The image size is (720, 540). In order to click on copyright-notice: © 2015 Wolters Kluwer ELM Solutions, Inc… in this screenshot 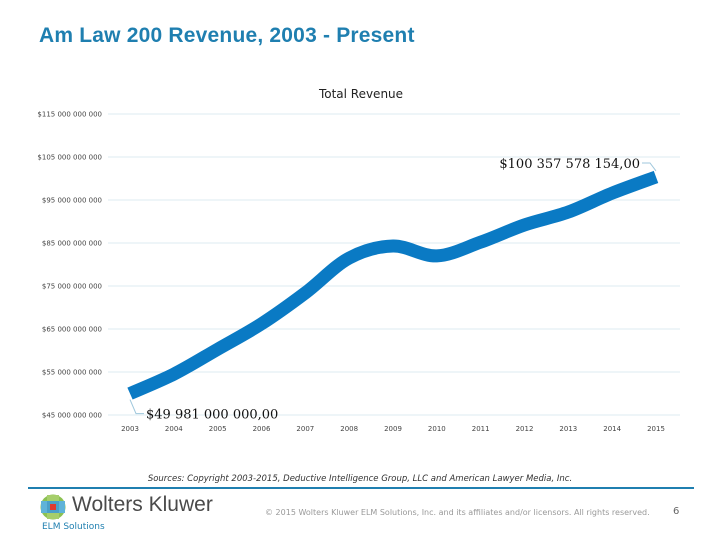, I will do `click(457, 512)`.